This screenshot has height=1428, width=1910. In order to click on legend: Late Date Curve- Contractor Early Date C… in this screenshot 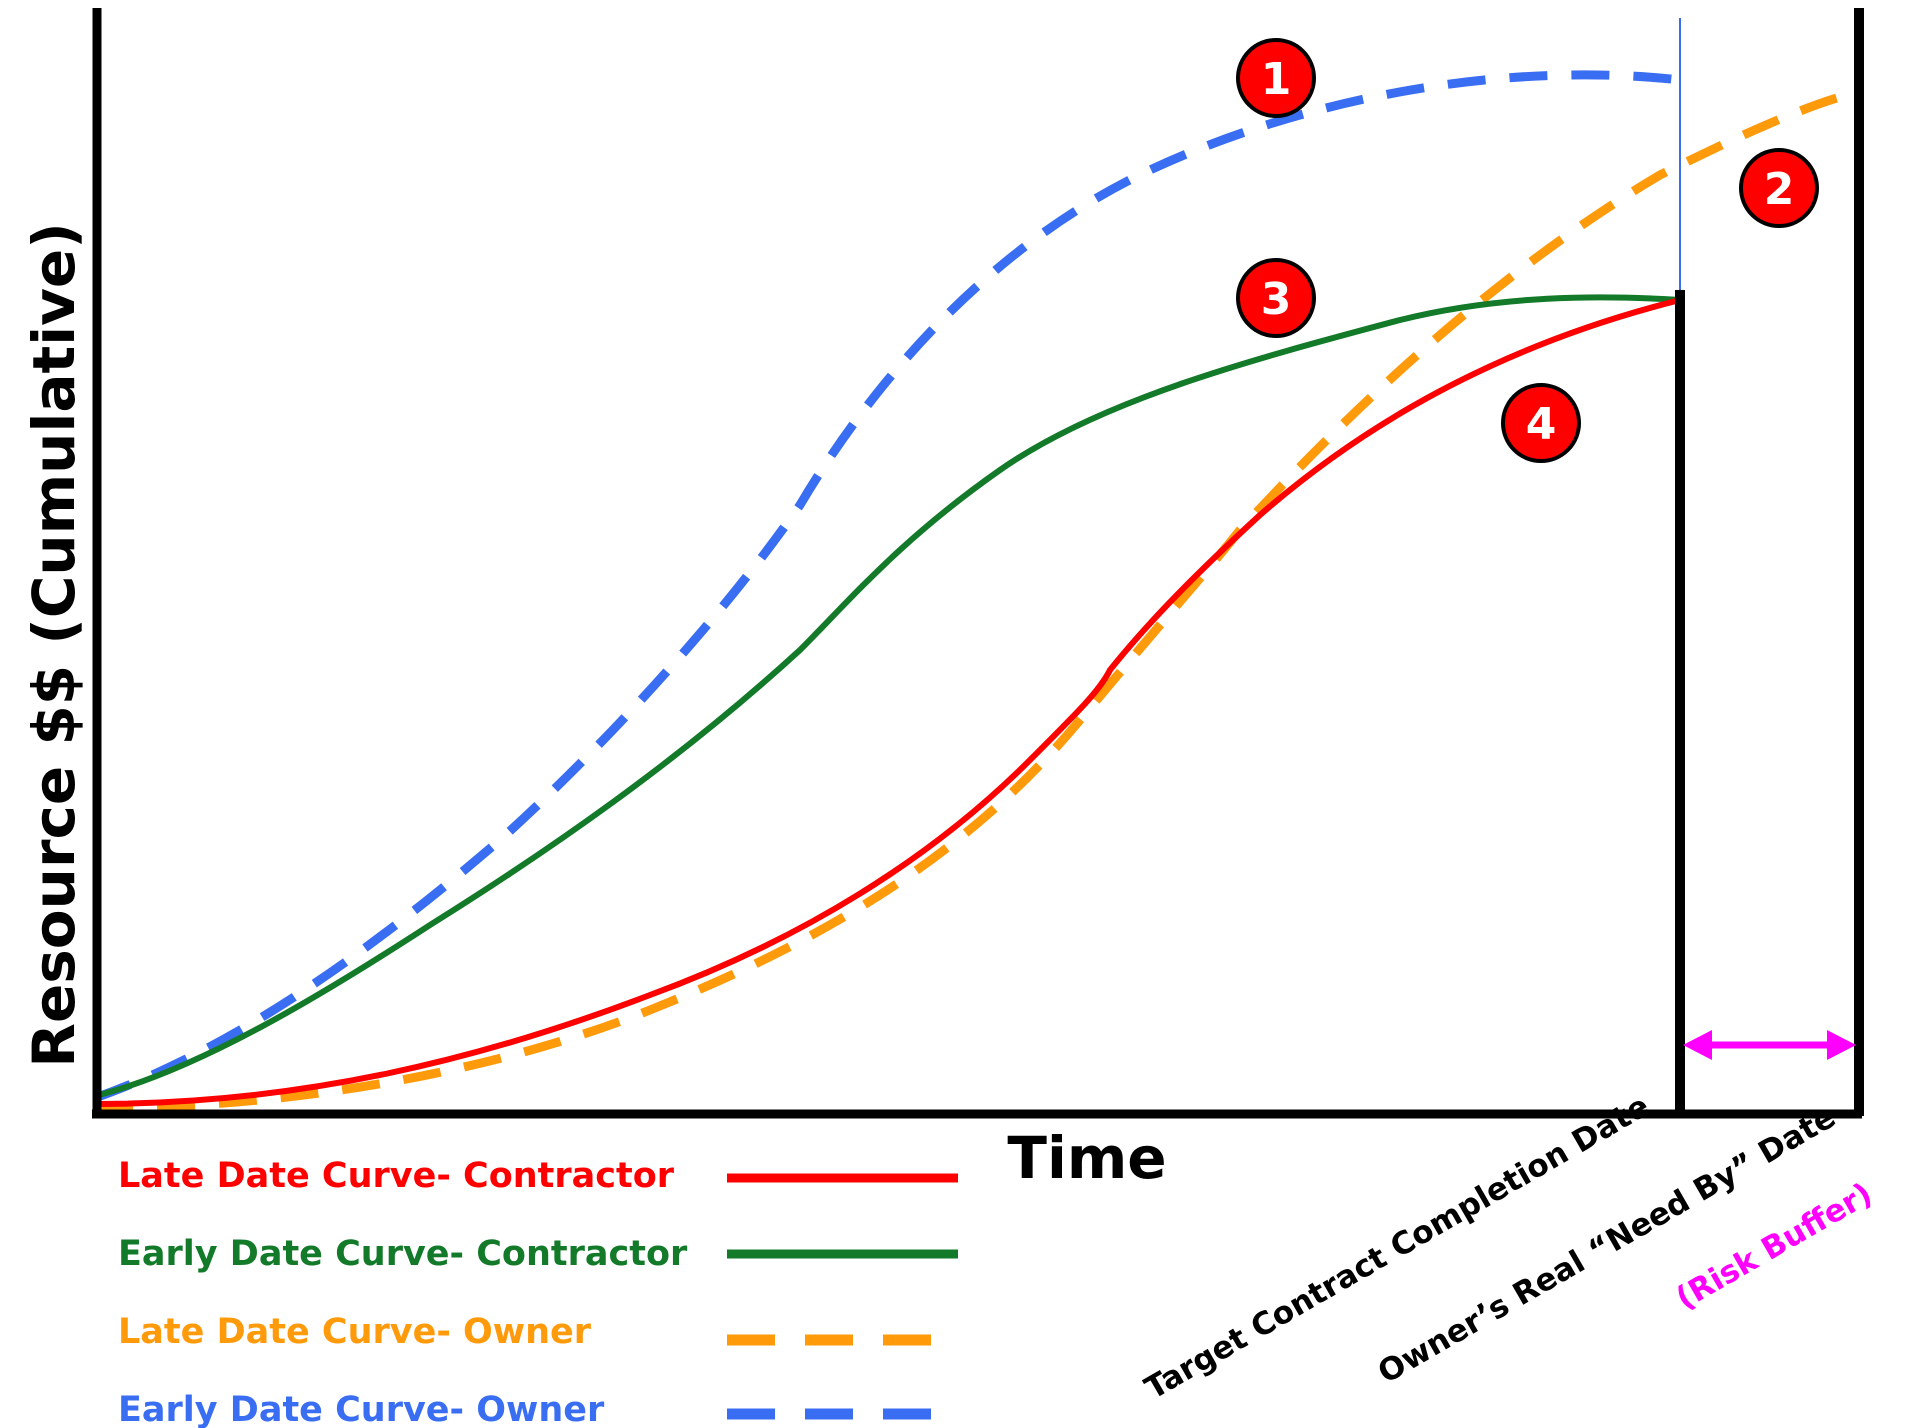, I will do `click(538, 1292)`.